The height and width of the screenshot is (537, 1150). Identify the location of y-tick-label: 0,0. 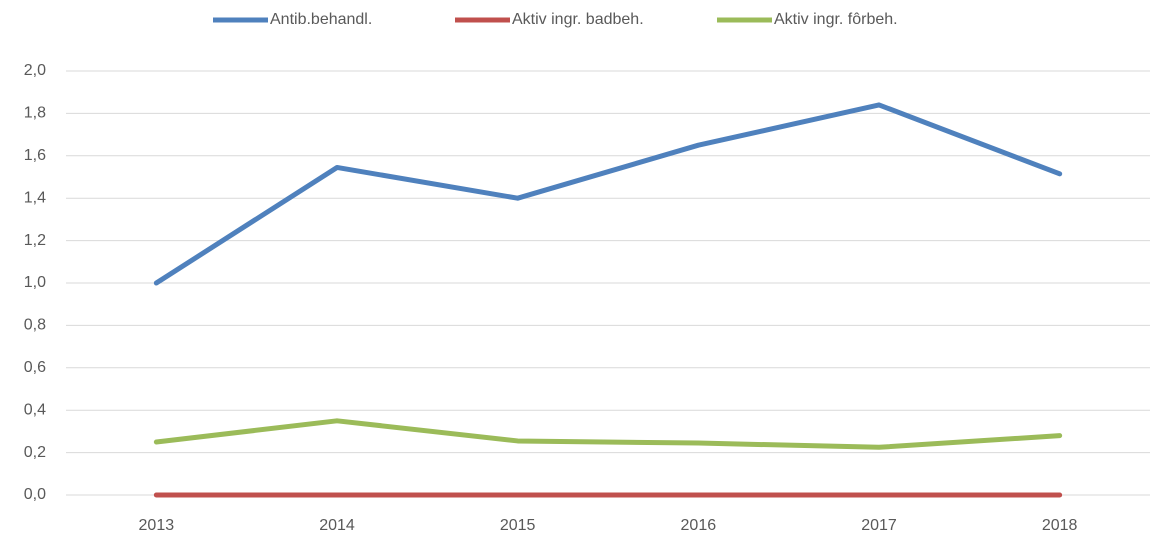
(35, 494).